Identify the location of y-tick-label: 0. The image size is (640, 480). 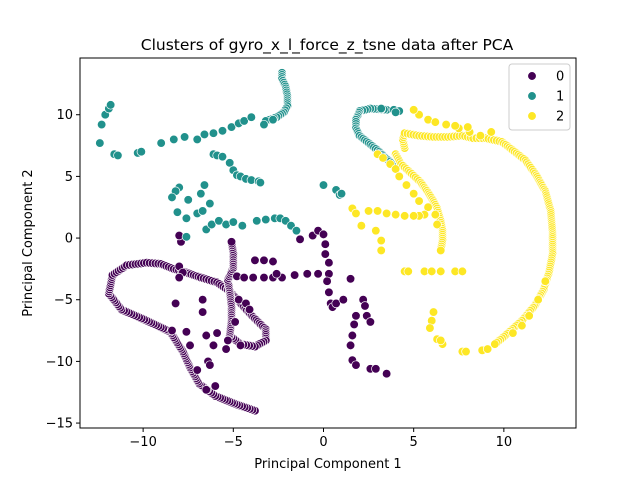
(69, 239).